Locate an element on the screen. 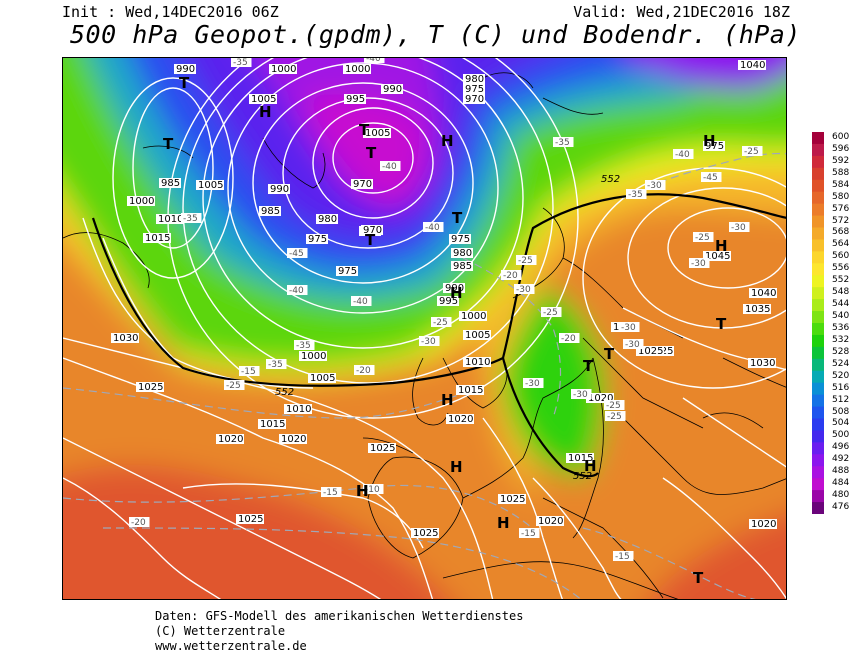  temperature-label: -15 is located at coordinates (528, 534).